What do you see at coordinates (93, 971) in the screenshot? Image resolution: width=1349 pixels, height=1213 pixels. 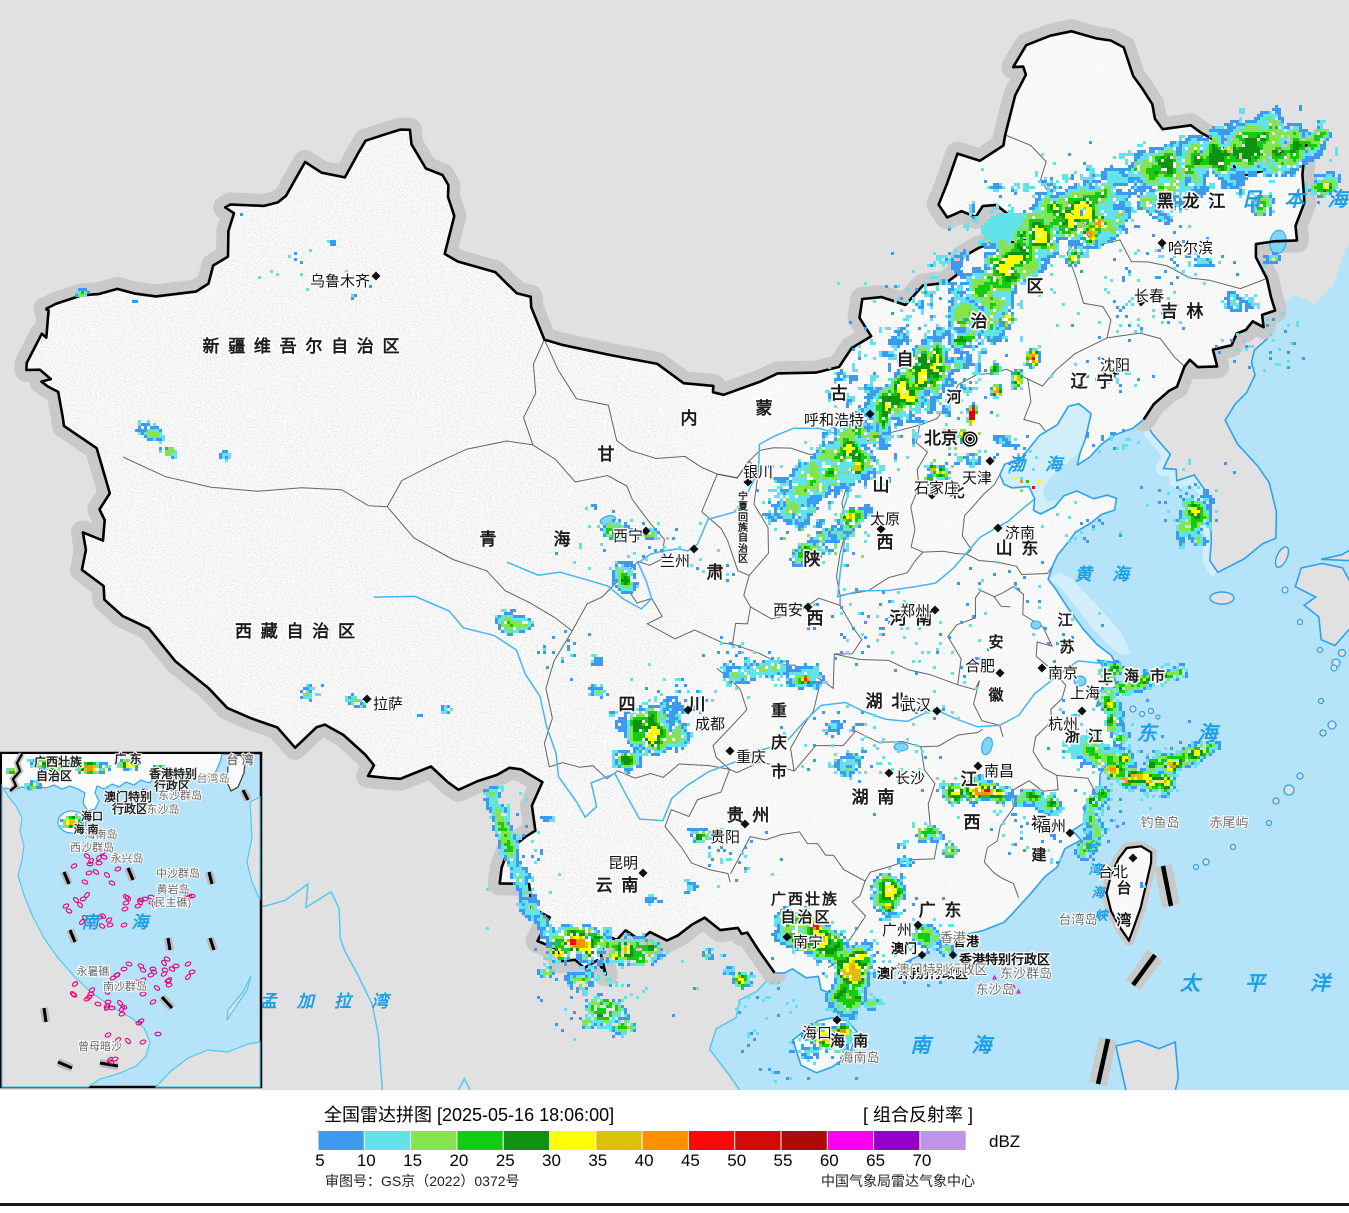 I see `svg-text: 永暑礁` at bounding box center [93, 971].